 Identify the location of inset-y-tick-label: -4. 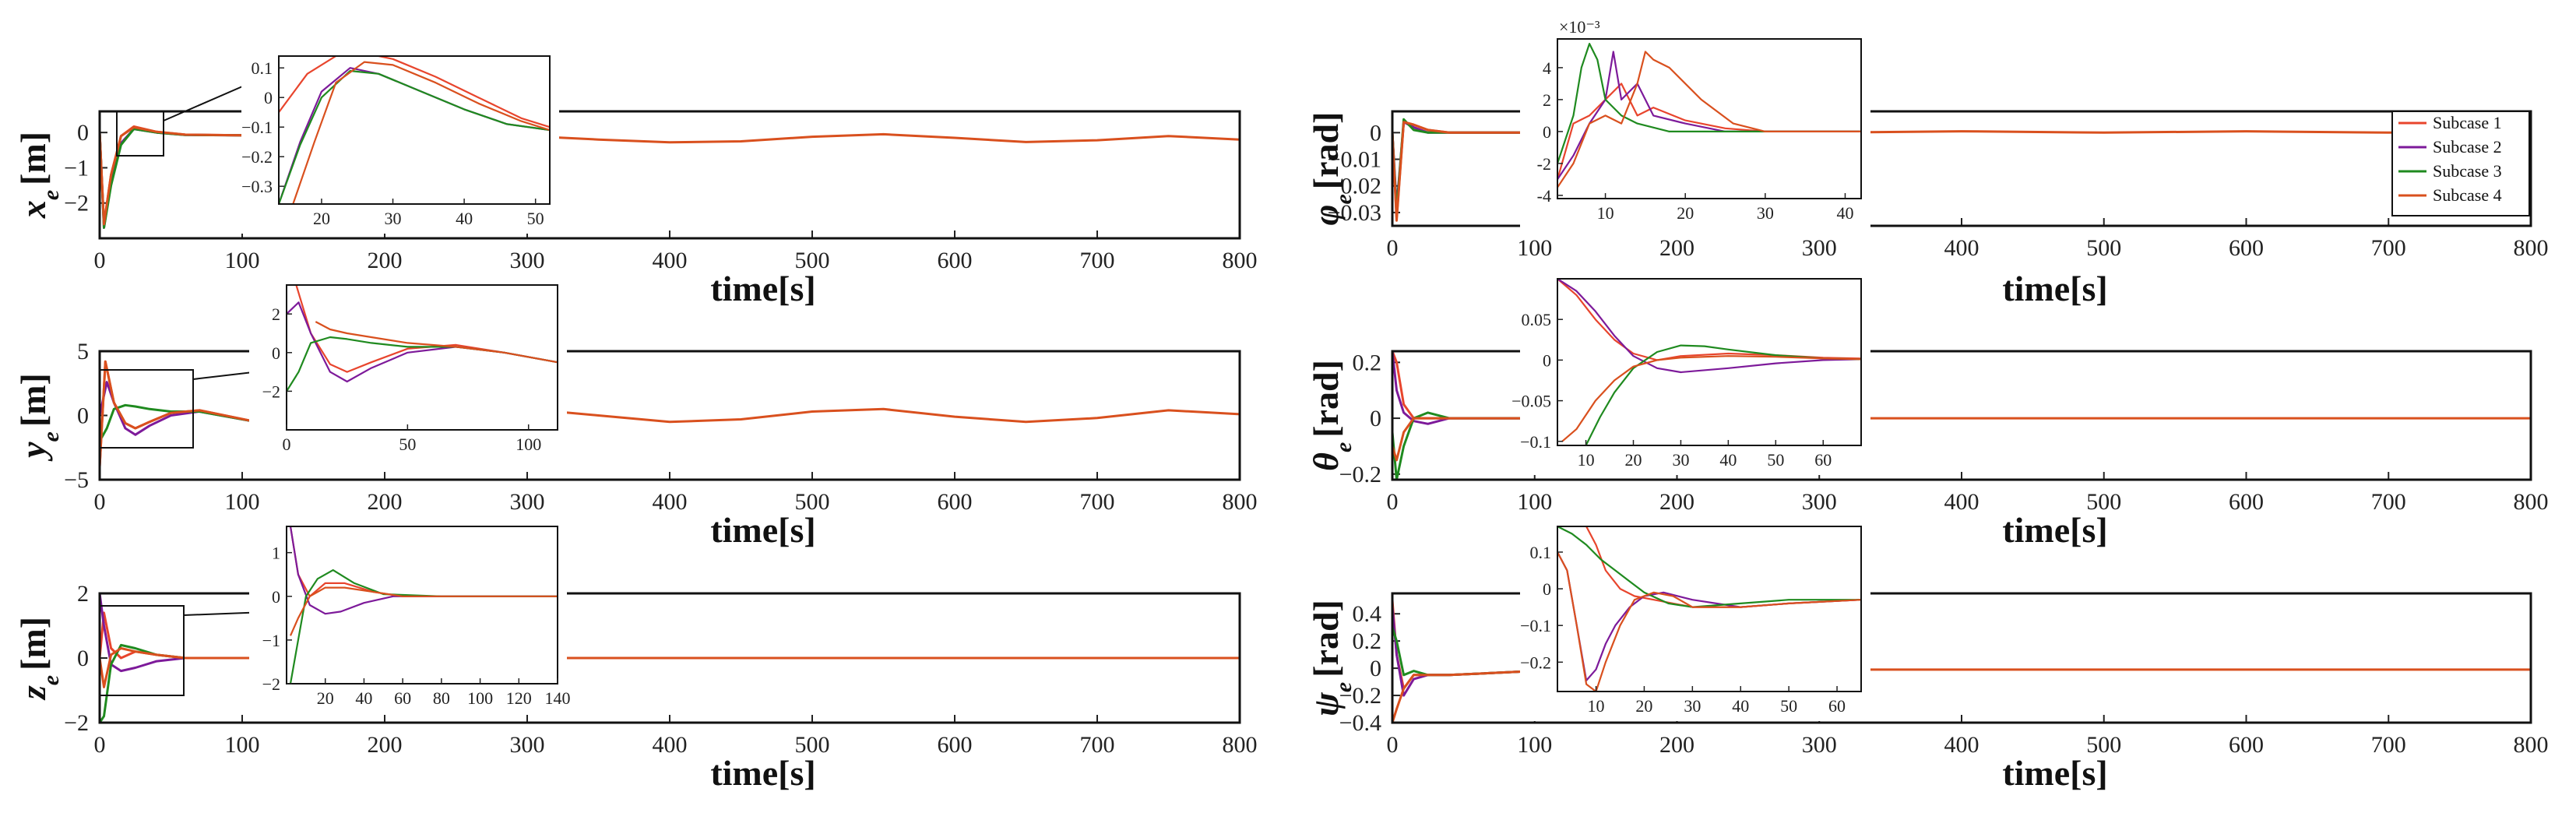
(1544, 196).